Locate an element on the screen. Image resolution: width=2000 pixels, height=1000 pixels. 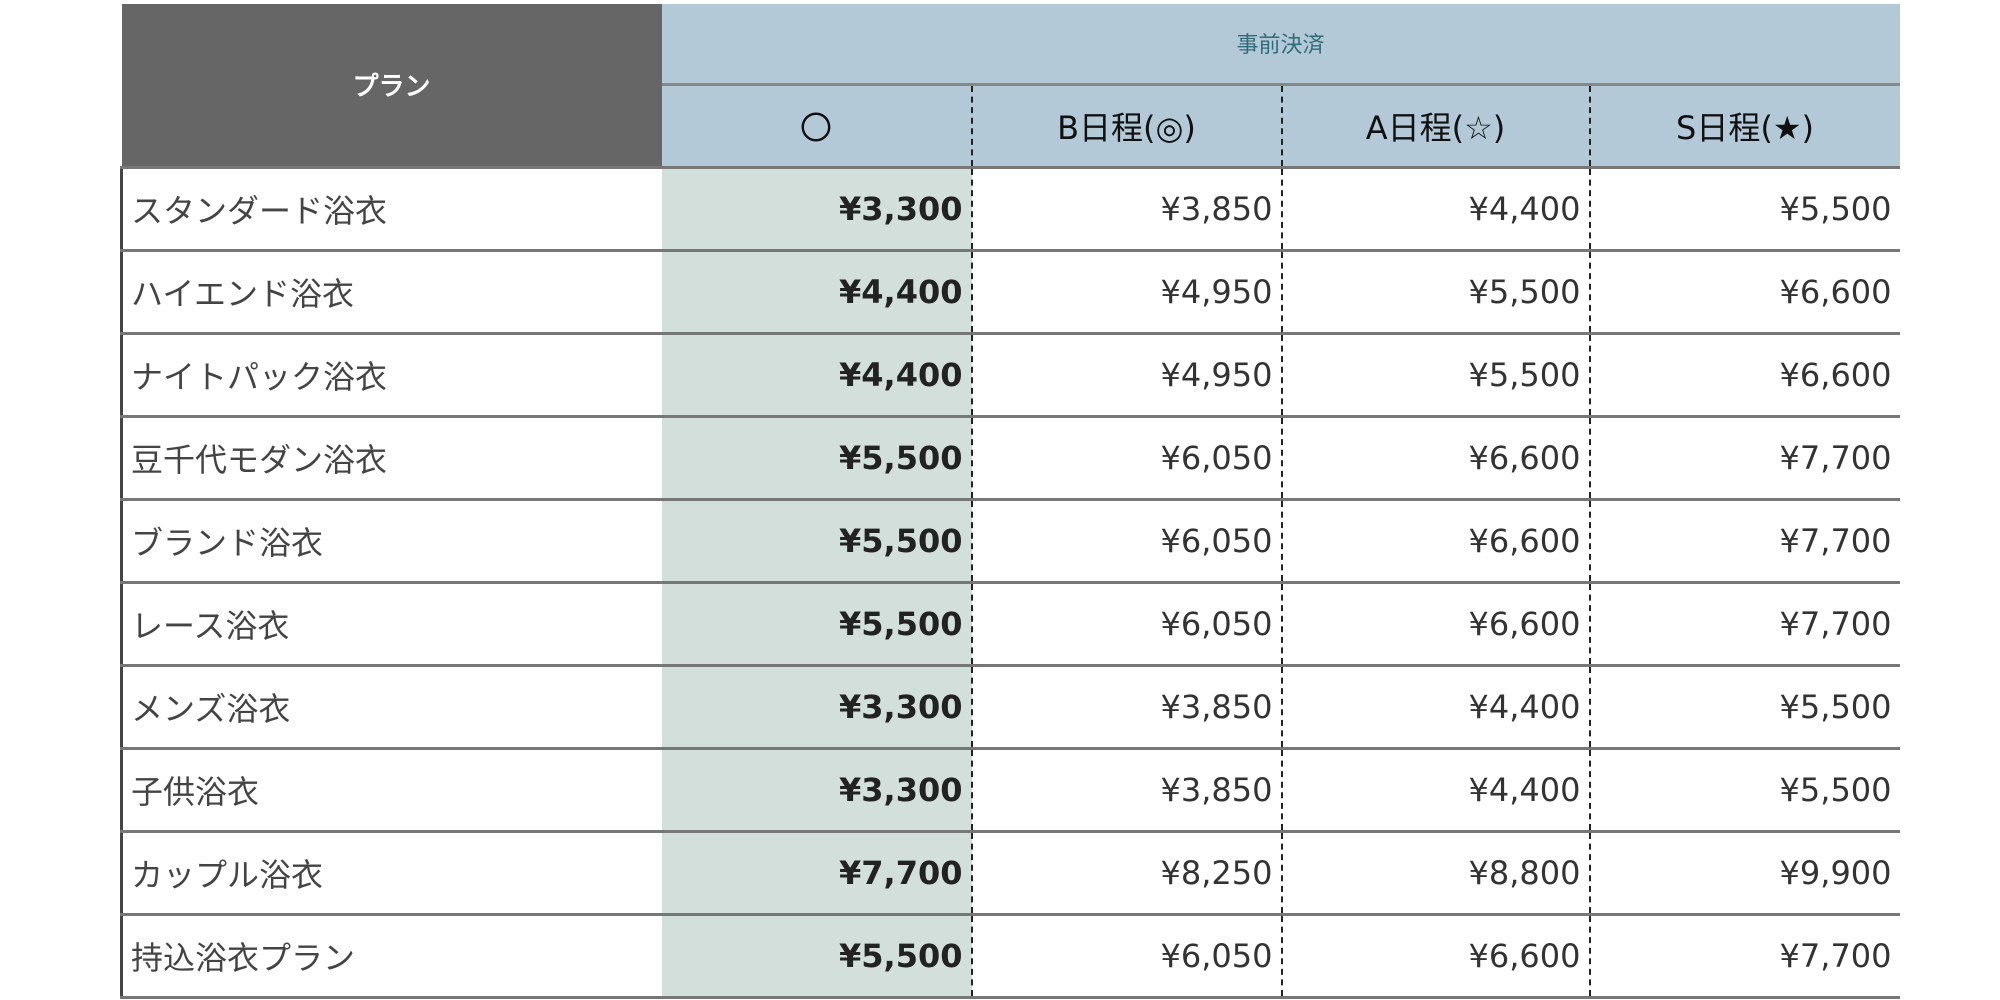
table-row: カップル浴衣 ¥7,700 ¥8,250 ¥8,800 ¥9,900 is located at coordinates (1010, 873).